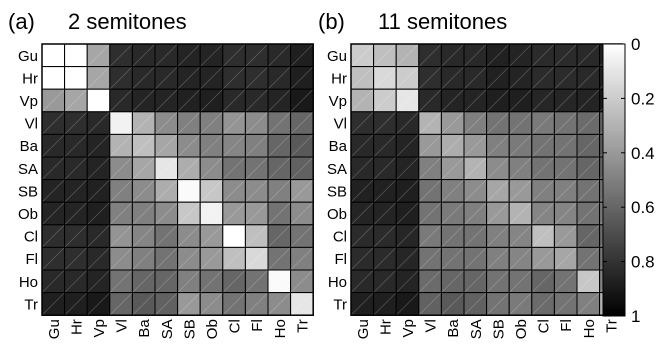 The image size is (663, 352). Describe the element at coordinates (611, 326) in the screenshot. I see `col-label-Tr: Tr` at that location.